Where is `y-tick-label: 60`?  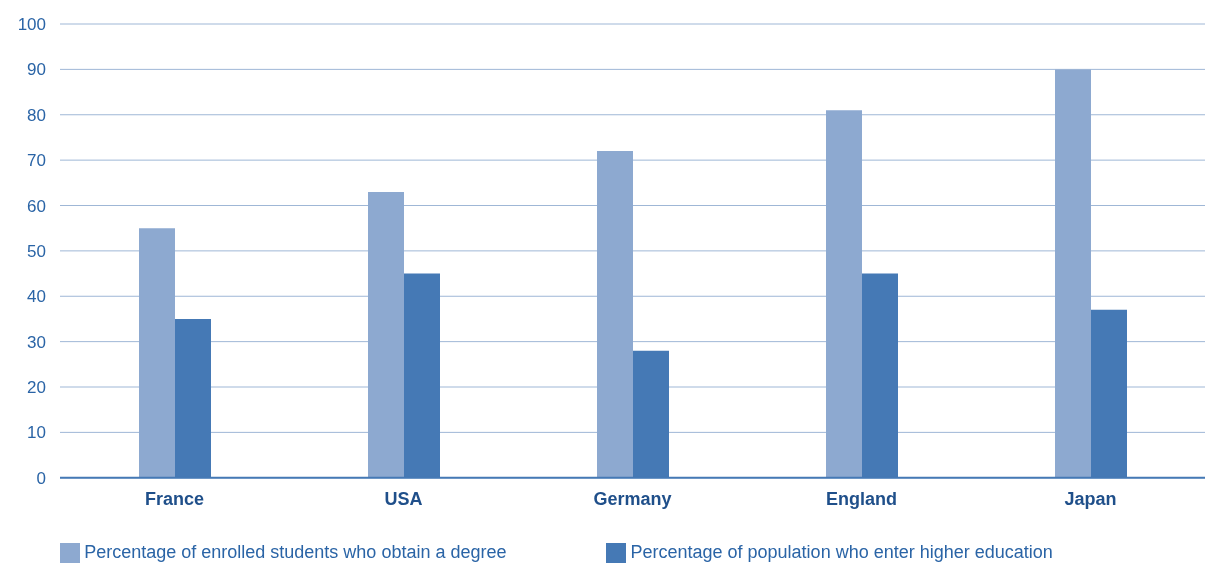
y-tick-label: 60 is located at coordinates (36, 206).